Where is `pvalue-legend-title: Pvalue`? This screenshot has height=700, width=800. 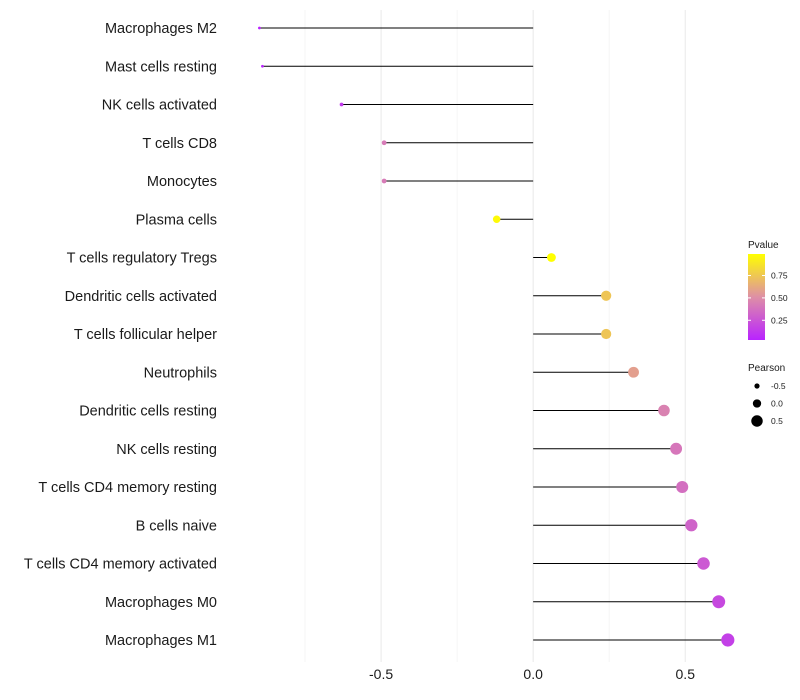
pvalue-legend-title: Pvalue is located at coordinates (763, 245).